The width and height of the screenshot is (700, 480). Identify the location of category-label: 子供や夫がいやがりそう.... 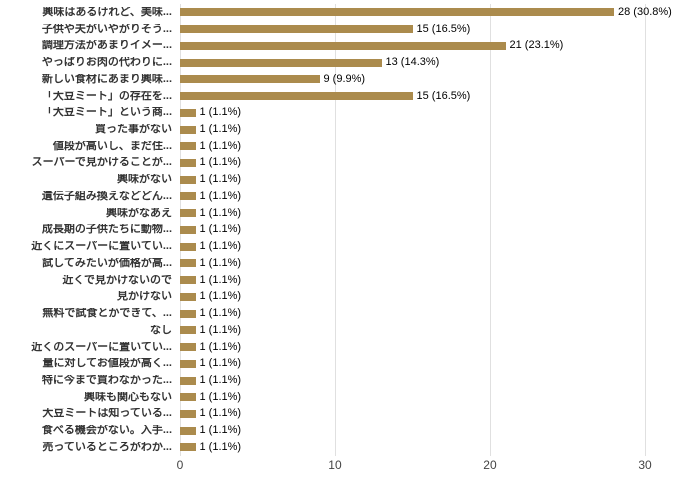
(106, 29).